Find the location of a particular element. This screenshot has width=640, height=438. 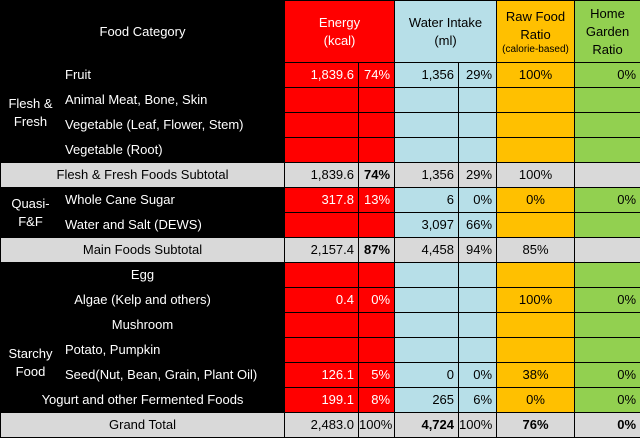

energy-value: 2,483.0 is located at coordinates (322, 425).